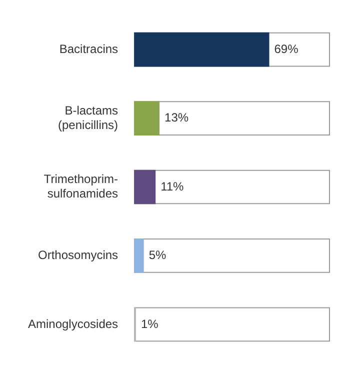 The height and width of the screenshot is (374, 348). I want to click on y-tick-label: Orthosomycins, so click(78, 255).